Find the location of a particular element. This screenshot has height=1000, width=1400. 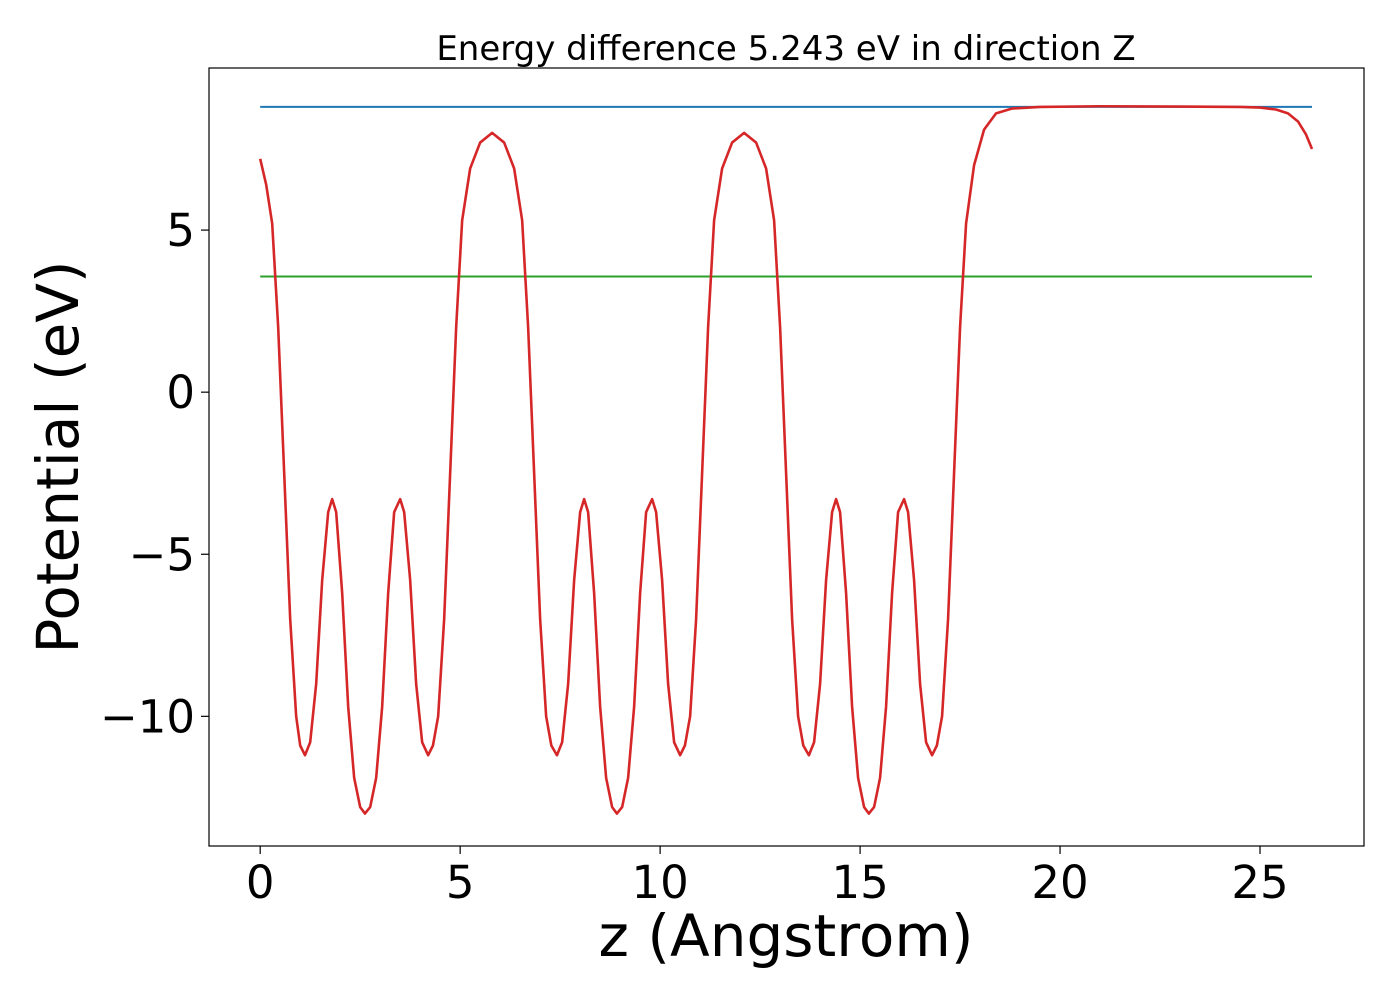

y-tick-label: −5 is located at coordinates (162, 554).